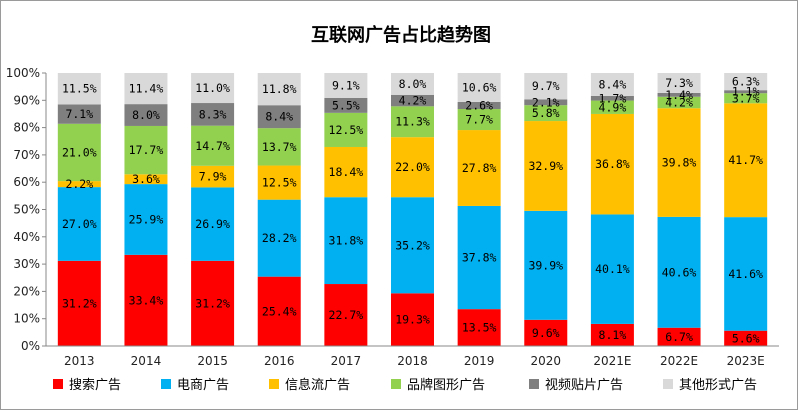 This screenshot has width=800, height=412. I want to click on y-tick-label: 80%, so click(26, 128).